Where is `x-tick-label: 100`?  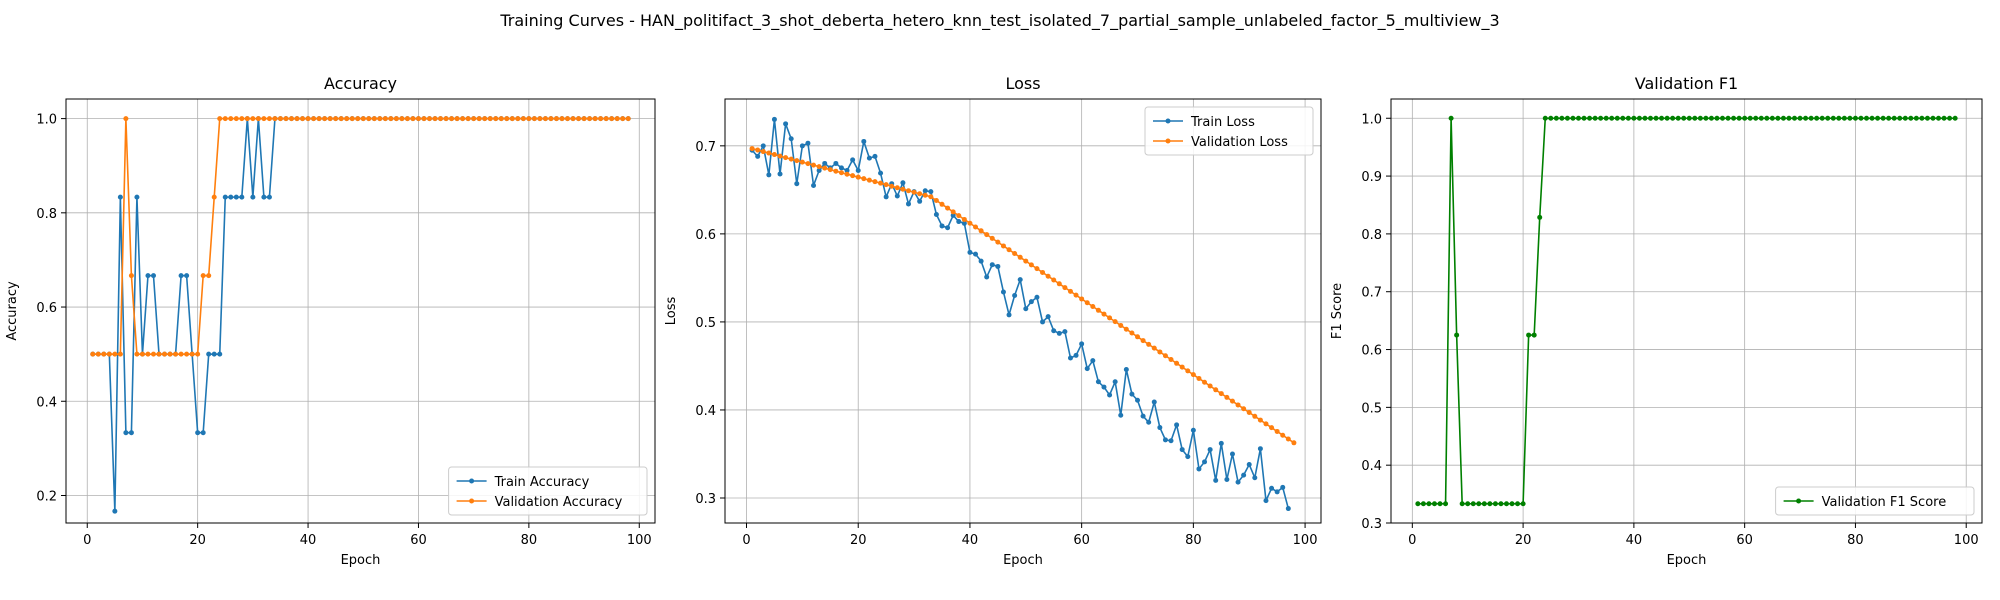 x-tick-label: 100 is located at coordinates (1305, 540).